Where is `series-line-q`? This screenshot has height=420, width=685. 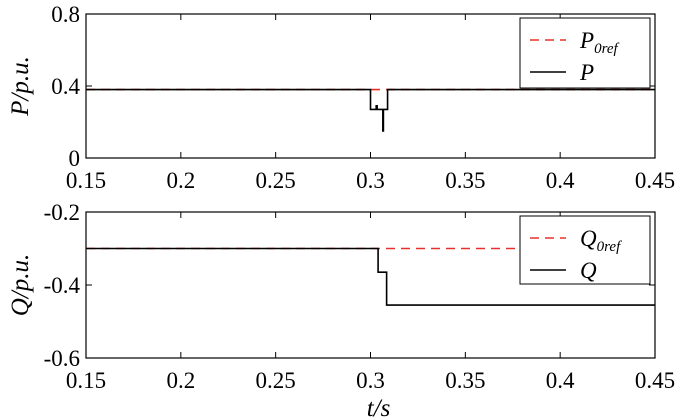 series-line-q is located at coordinates (370, 276).